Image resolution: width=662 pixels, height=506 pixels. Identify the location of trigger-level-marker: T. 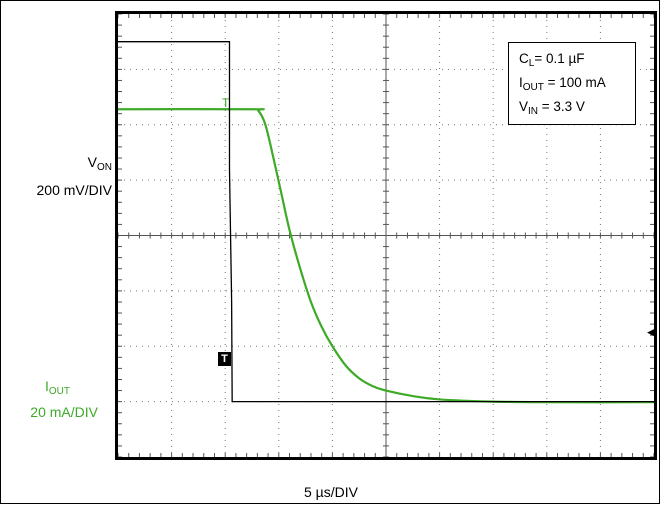
(226, 103).